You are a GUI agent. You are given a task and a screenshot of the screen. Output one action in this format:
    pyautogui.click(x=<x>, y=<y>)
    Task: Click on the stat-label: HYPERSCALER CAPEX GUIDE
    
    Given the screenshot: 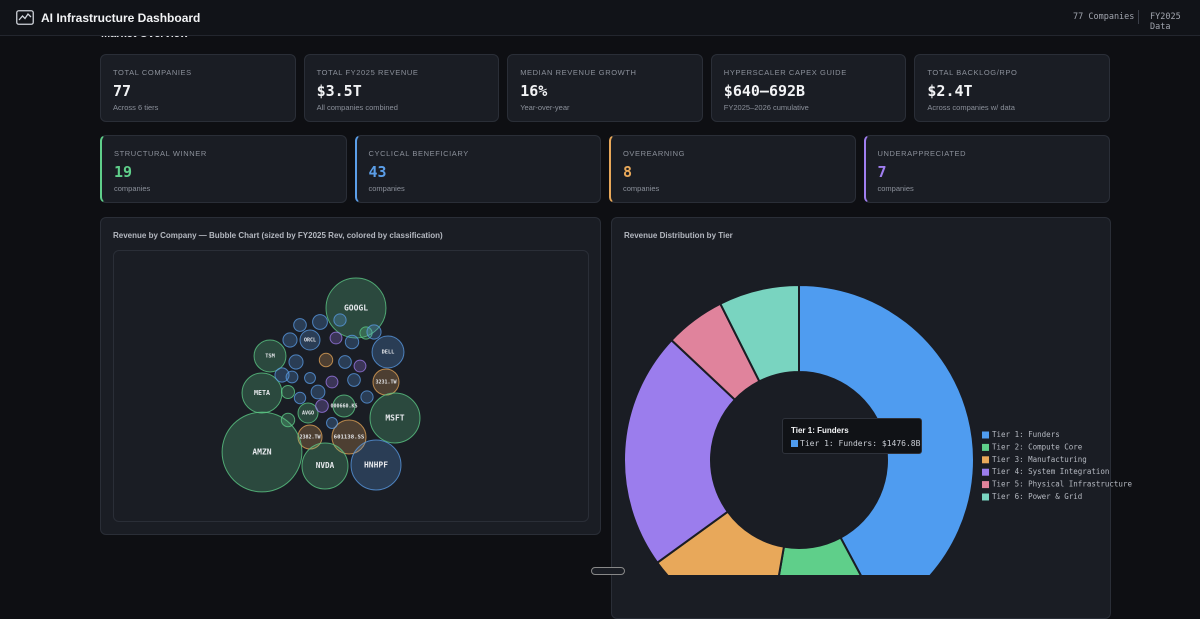 What is the action you would take?
    pyautogui.click(x=785, y=72)
    